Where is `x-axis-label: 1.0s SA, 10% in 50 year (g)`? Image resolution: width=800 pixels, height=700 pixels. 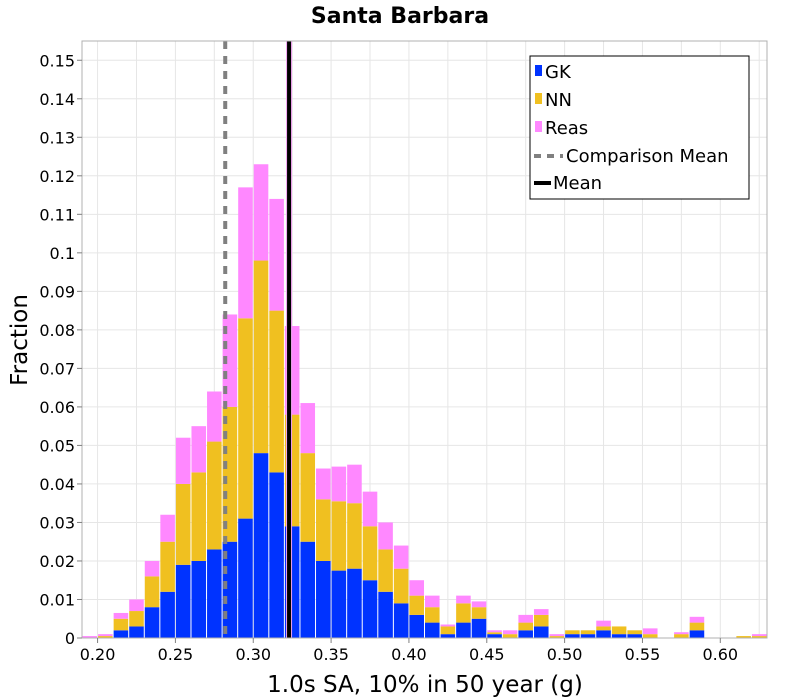 x-axis-label: 1.0s SA, 10% in 50 year (g) is located at coordinates (425, 685).